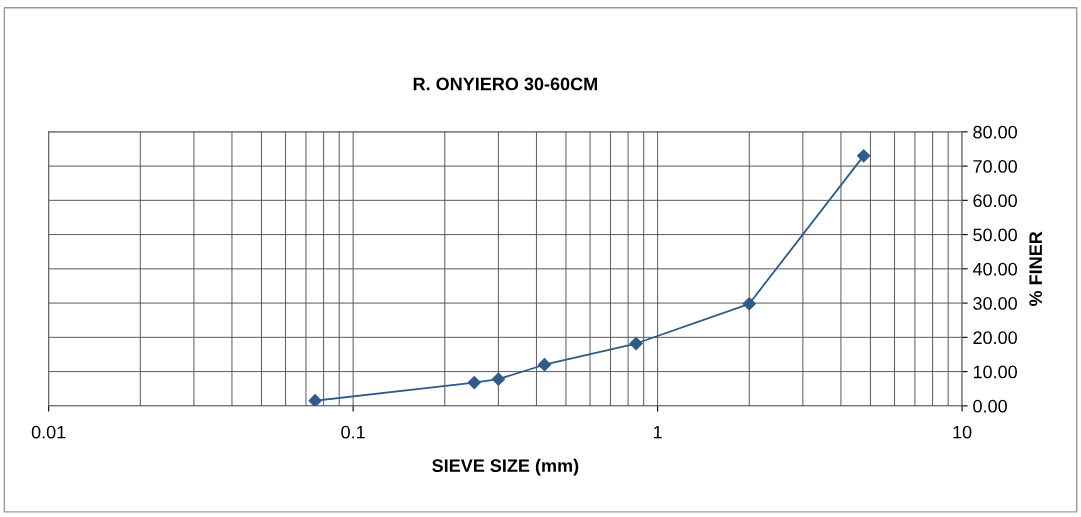 Image resolution: width=1081 pixels, height=517 pixels. What do you see at coordinates (990, 406) in the screenshot?
I see `y-tick-label: 0.00` at bounding box center [990, 406].